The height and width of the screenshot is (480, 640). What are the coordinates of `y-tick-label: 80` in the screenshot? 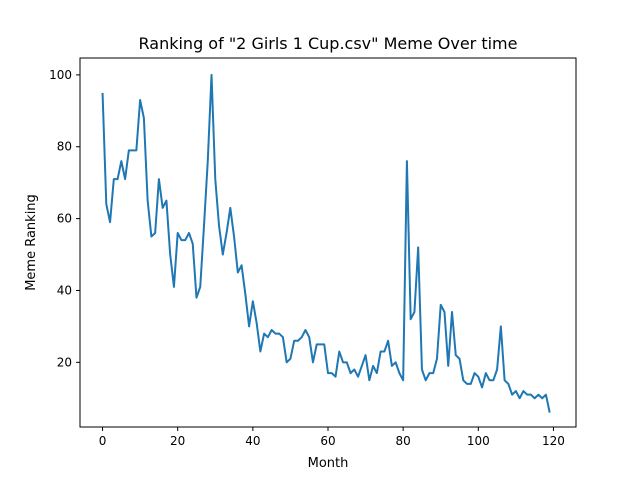 It's located at (64, 147).